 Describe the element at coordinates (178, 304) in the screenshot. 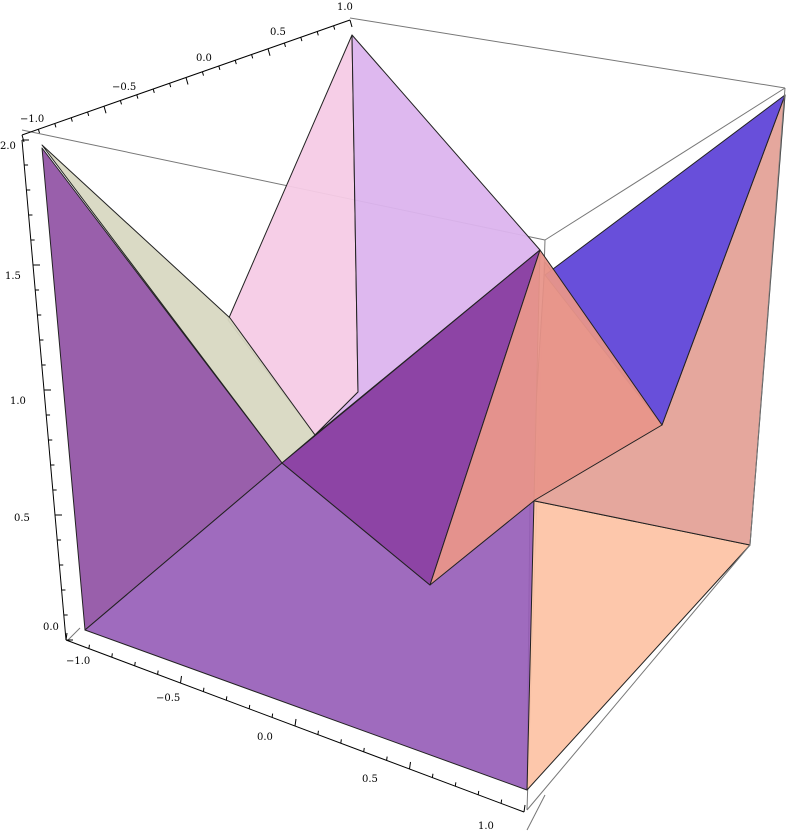

I see `beige-face` at that location.